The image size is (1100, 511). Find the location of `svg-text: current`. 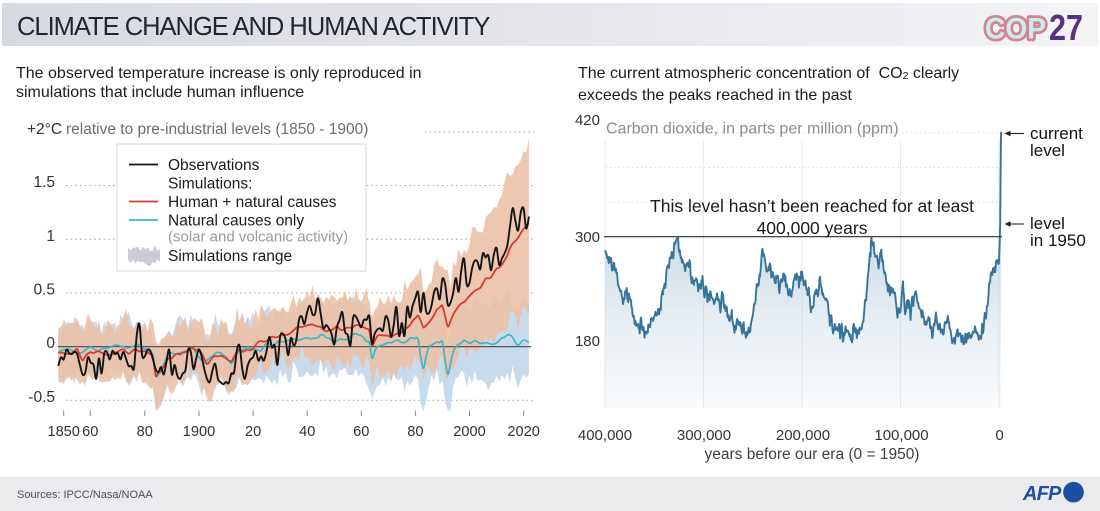

svg-text: current is located at coordinates (1056, 133).